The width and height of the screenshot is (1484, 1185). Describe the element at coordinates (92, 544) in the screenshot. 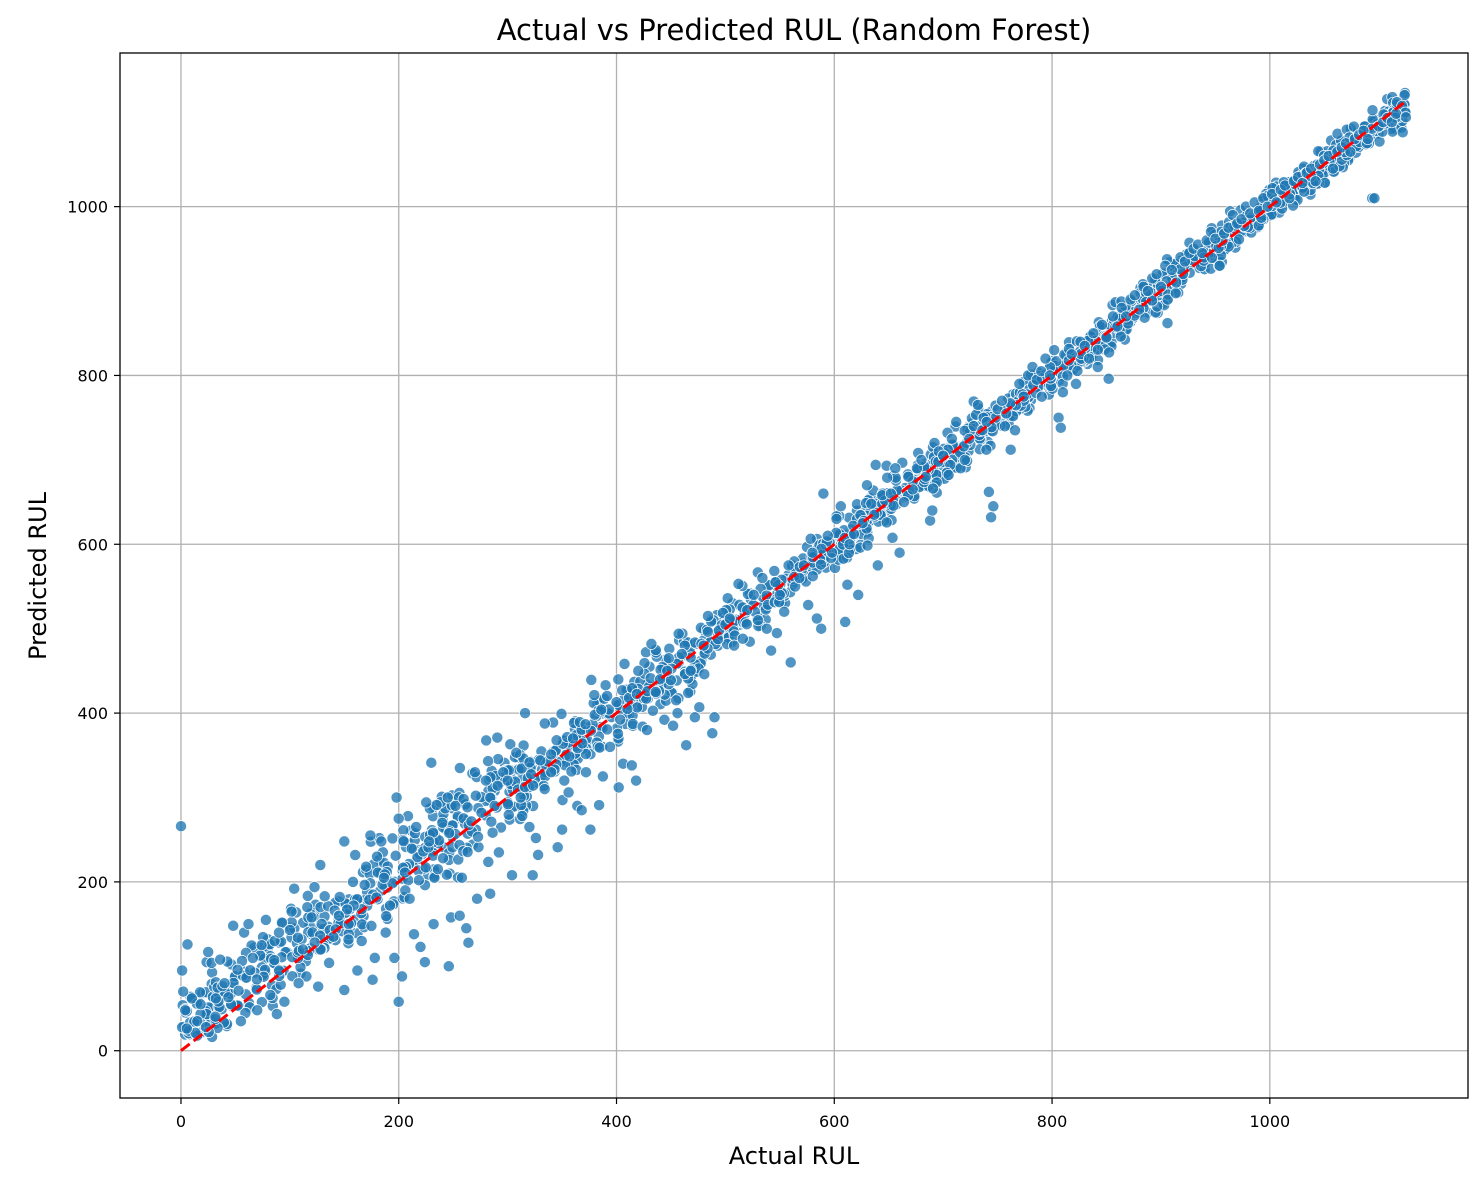

I see `y-tick-label: 600` at that location.